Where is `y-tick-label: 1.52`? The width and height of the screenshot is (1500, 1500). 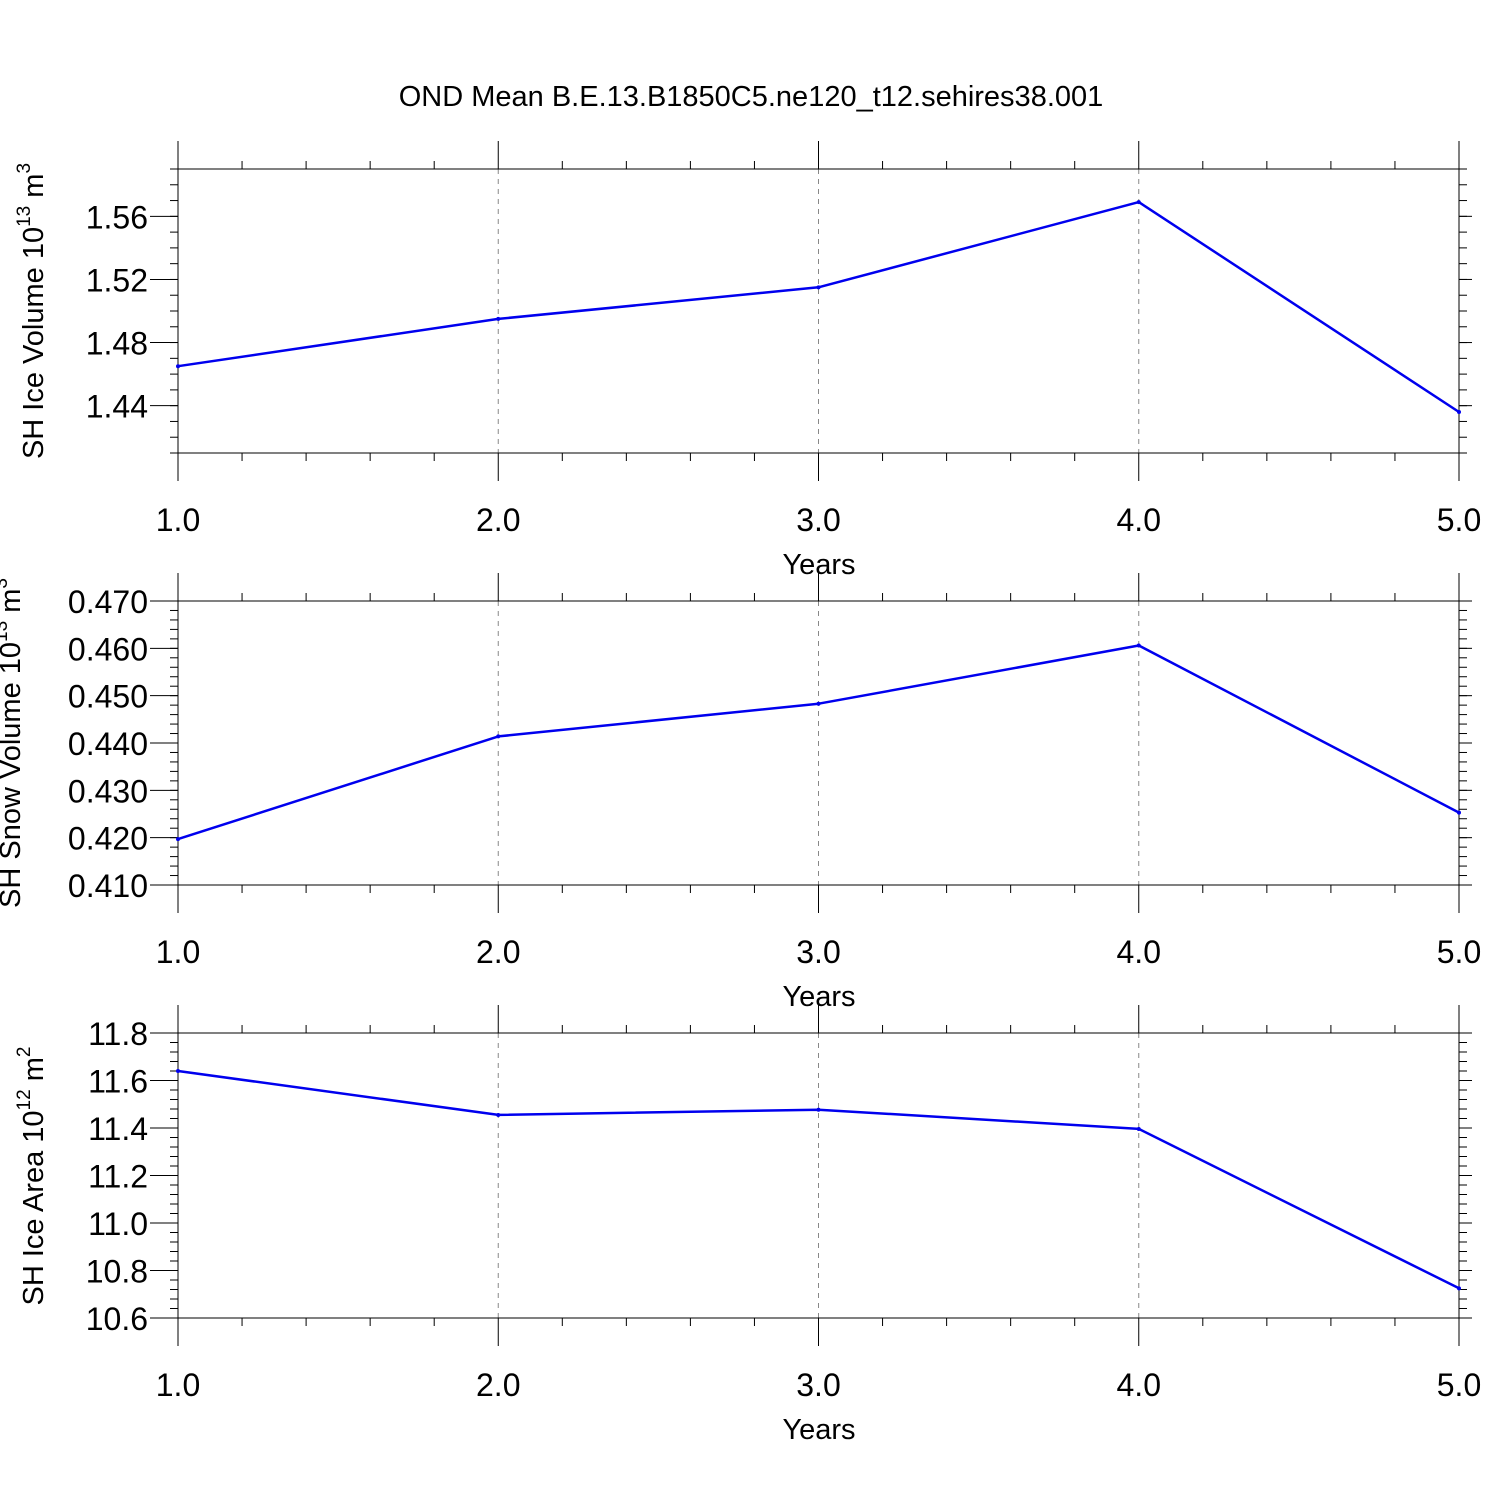
y-tick-label: 1.52 is located at coordinates (117, 280).